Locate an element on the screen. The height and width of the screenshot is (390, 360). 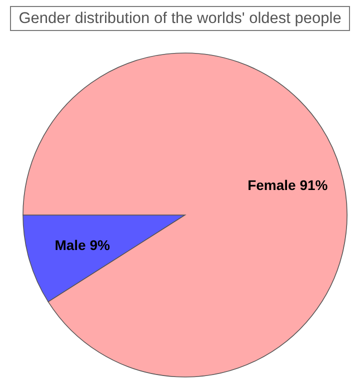
slice-label: Female 91% is located at coordinates (288, 185).